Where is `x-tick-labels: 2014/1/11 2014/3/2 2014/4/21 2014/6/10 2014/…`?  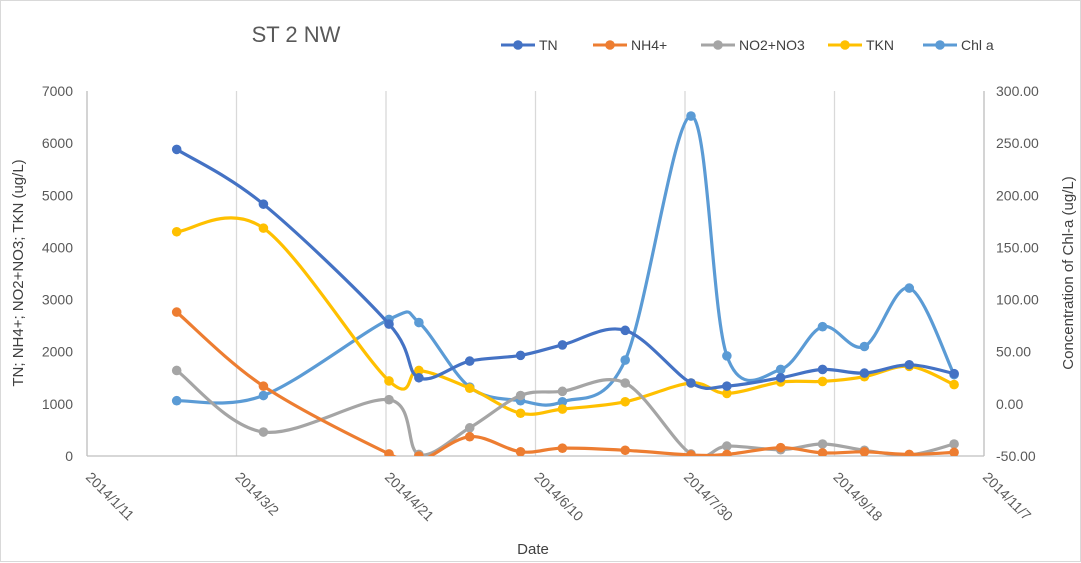
x-tick-labels: 2014/1/11 2014/3/2 2014/4/21 2014/6/10 2014/… is located at coordinates (559, 497).